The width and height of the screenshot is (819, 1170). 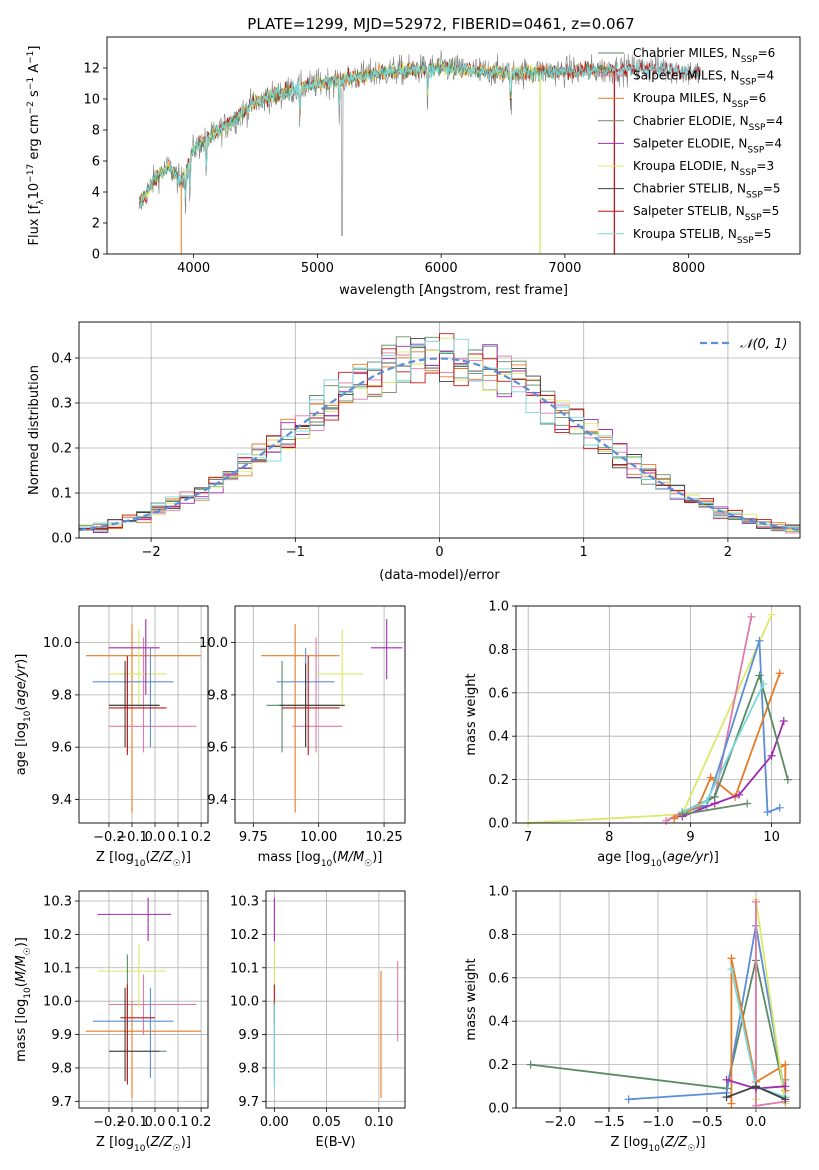 What do you see at coordinates (763, 344) in the screenshot?
I see `legend-entry: 𝒩(0, 1)` at bounding box center [763, 344].